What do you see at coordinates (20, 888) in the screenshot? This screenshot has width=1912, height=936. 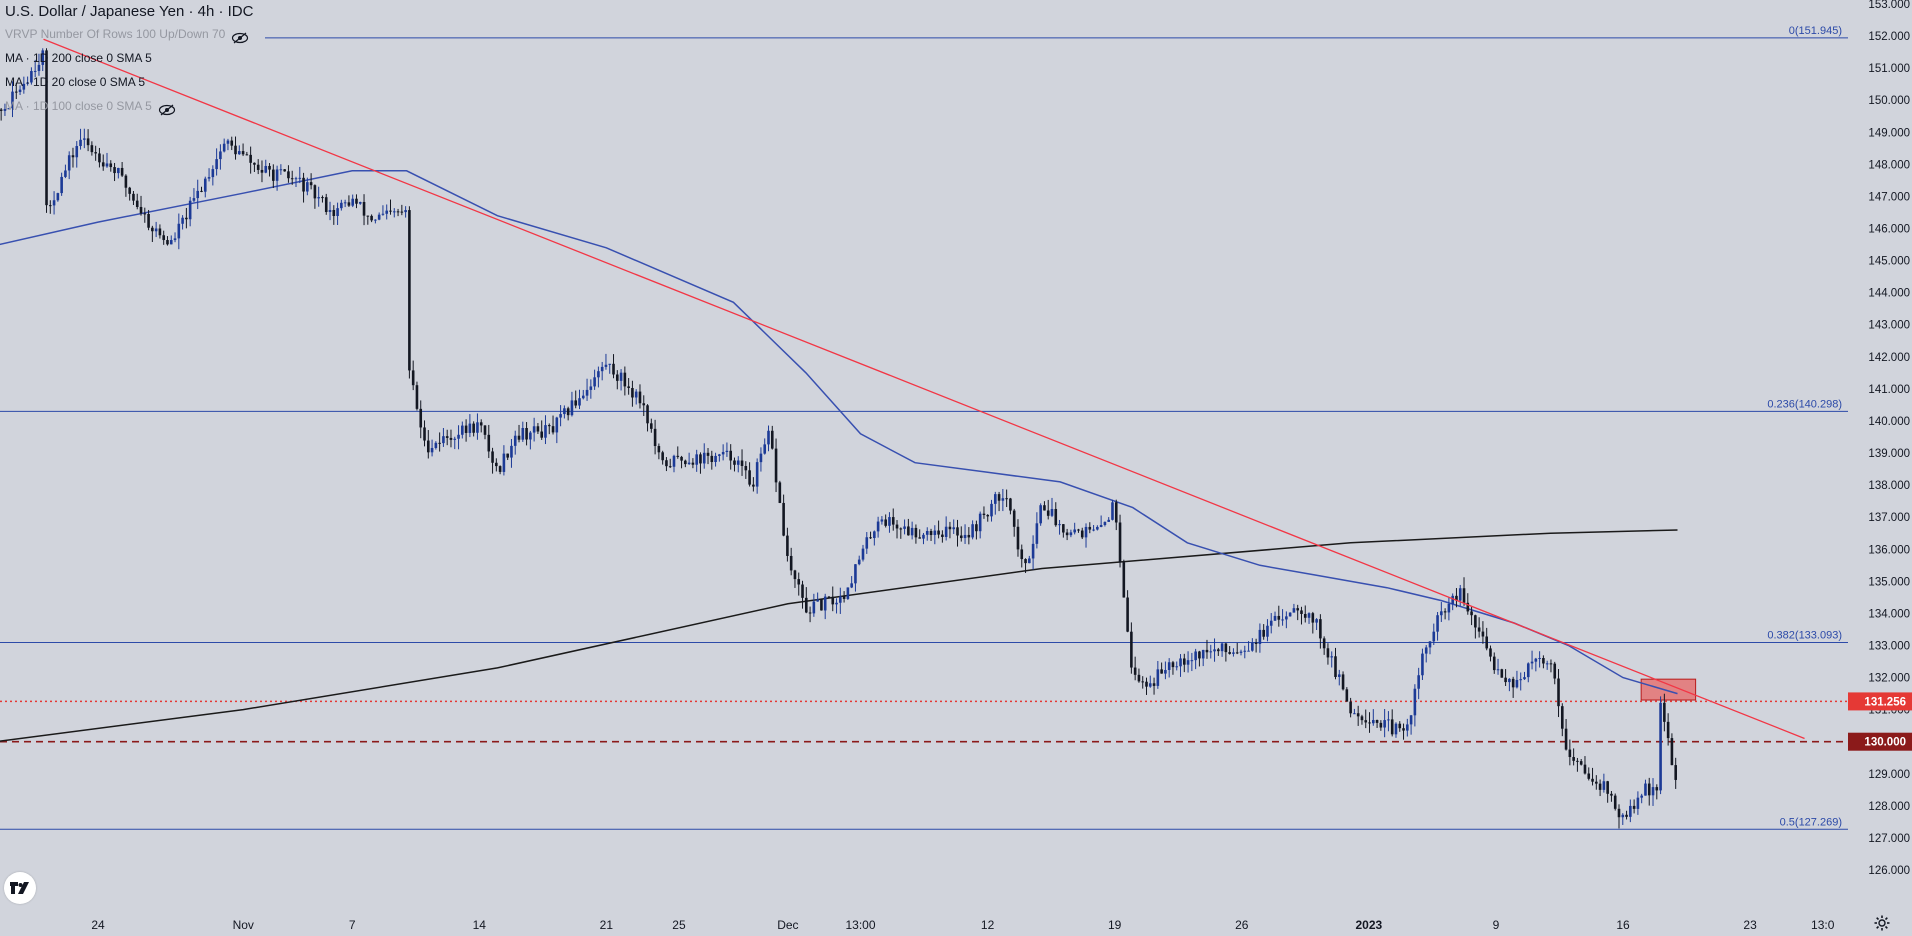 I see `tradingview-logo-icon` at bounding box center [20, 888].